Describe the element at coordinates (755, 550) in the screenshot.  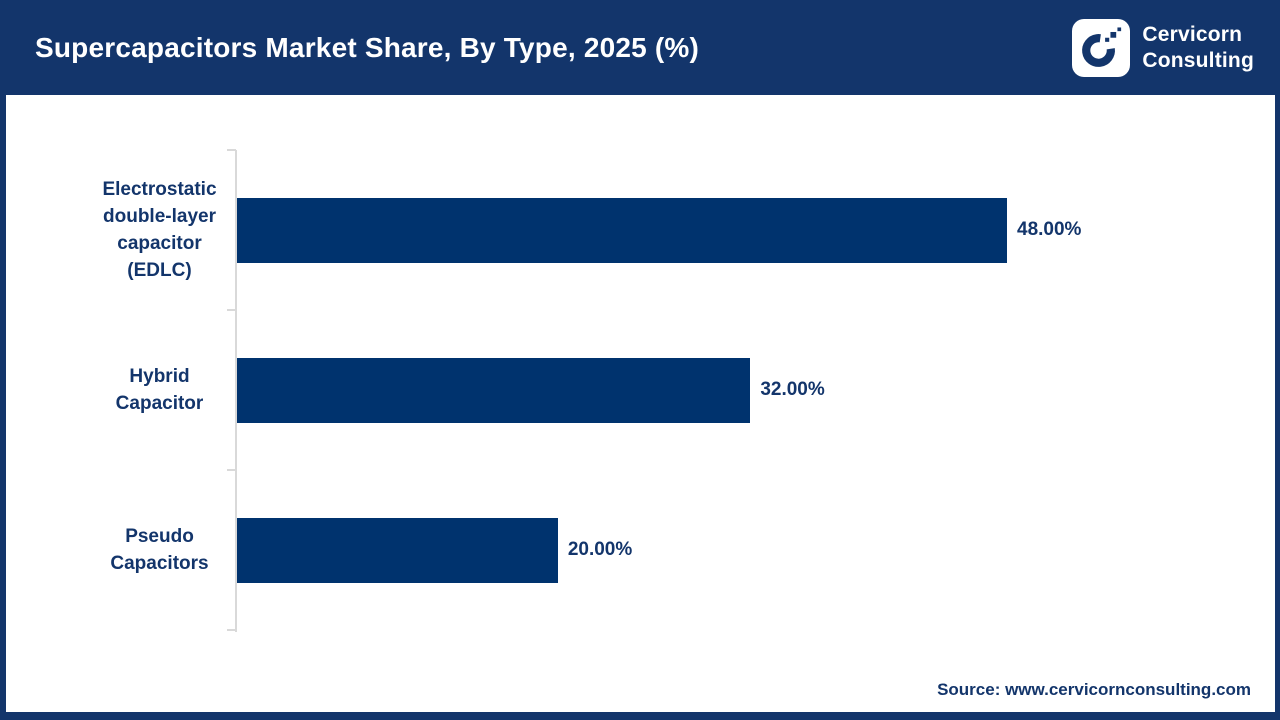
I see `bar-track: 20.00%` at that location.